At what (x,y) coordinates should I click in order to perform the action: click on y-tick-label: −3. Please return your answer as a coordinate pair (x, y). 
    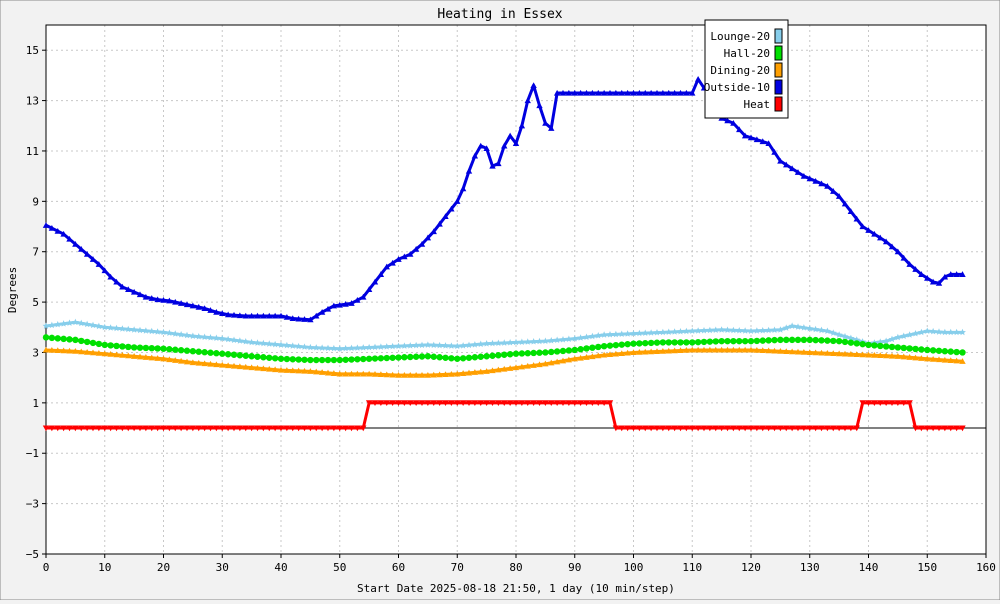
    Looking at the image, I should click on (32, 504).